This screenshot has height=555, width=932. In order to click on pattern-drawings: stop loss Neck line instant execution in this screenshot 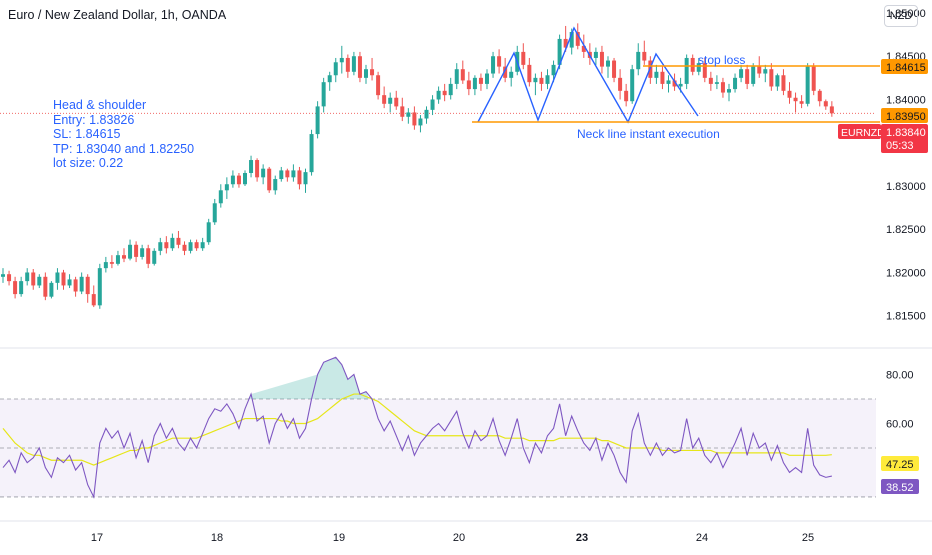, I will do `click(676, 83)`.